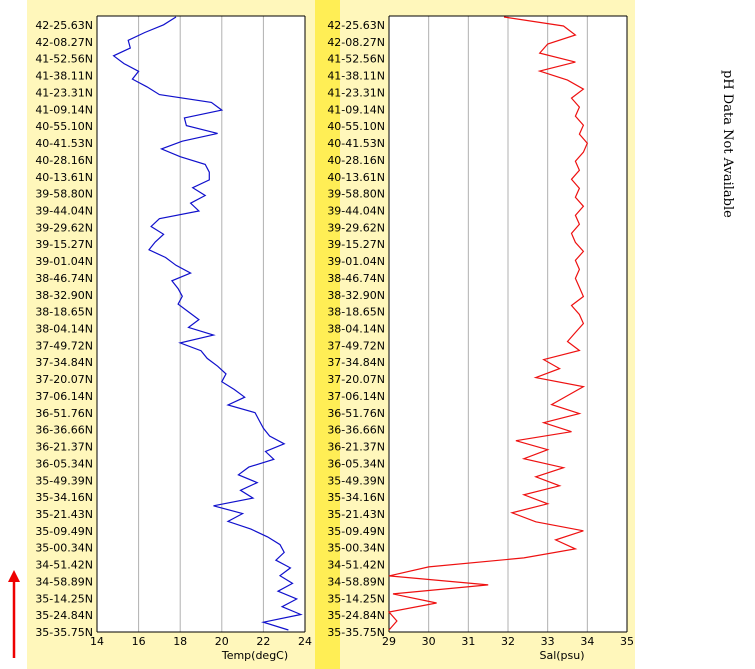  What do you see at coordinates (64, 632) in the screenshot?
I see `temp-latitude-tick-label: 35-35.75N` at bounding box center [64, 632].